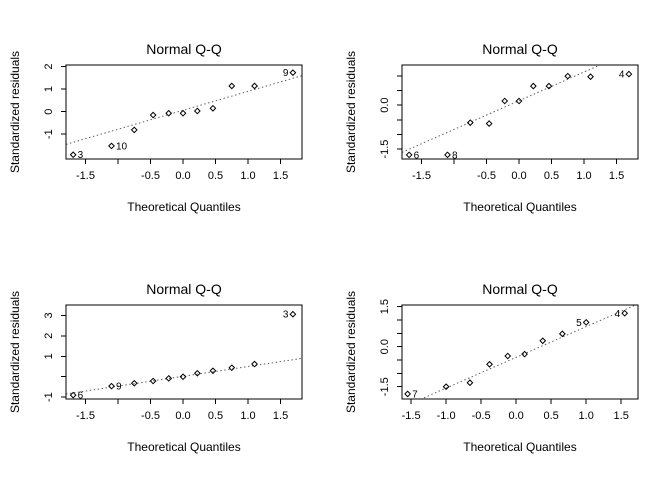 The image size is (672, 485). I want to click on y-tick-label: 1.5, so click(385, 306).